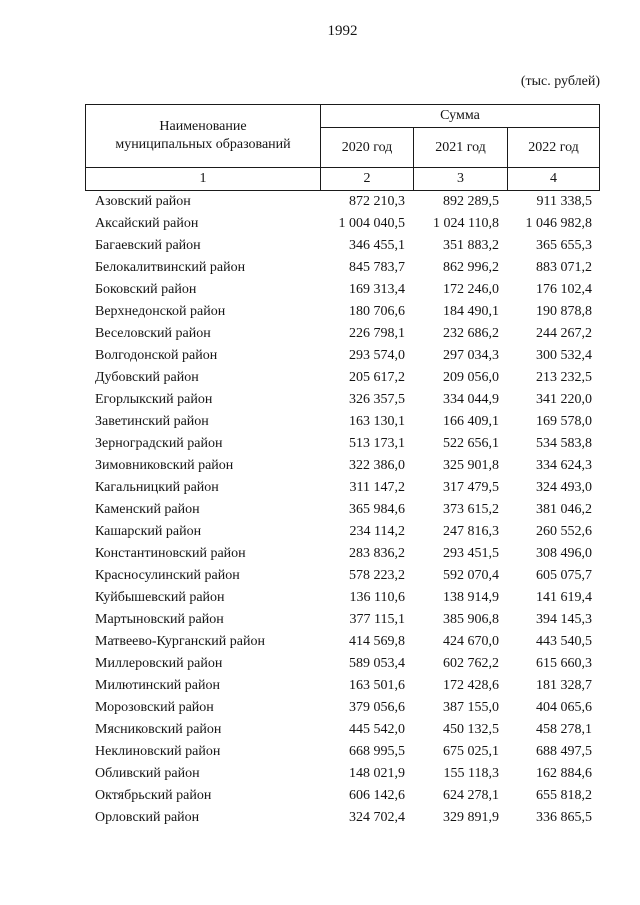 The height and width of the screenshot is (905, 640). What do you see at coordinates (553, 147) in the screenshot?
I see `year-header-2022: 2022 год` at bounding box center [553, 147].